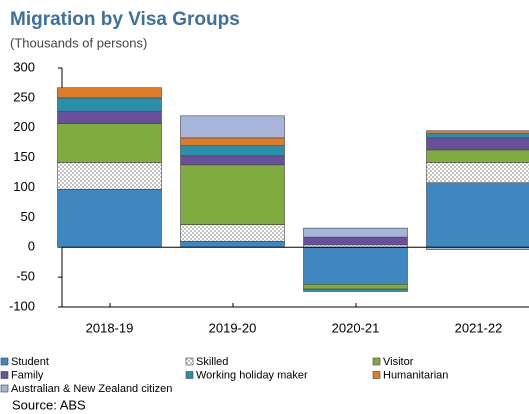  What do you see at coordinates (125, 19) in the screenshot?
I see `chart-title: Migration by Visa Groups` at bounding box center [125, 19].